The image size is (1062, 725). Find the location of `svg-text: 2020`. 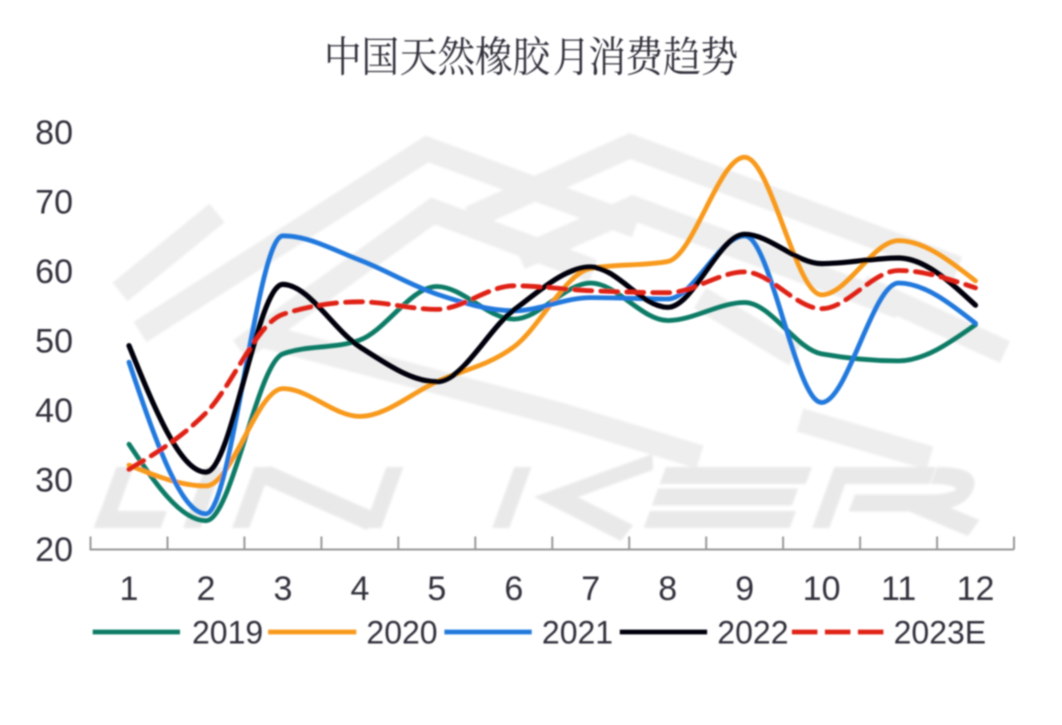

svg-text: 2020 is located at coordinates (401, 633).